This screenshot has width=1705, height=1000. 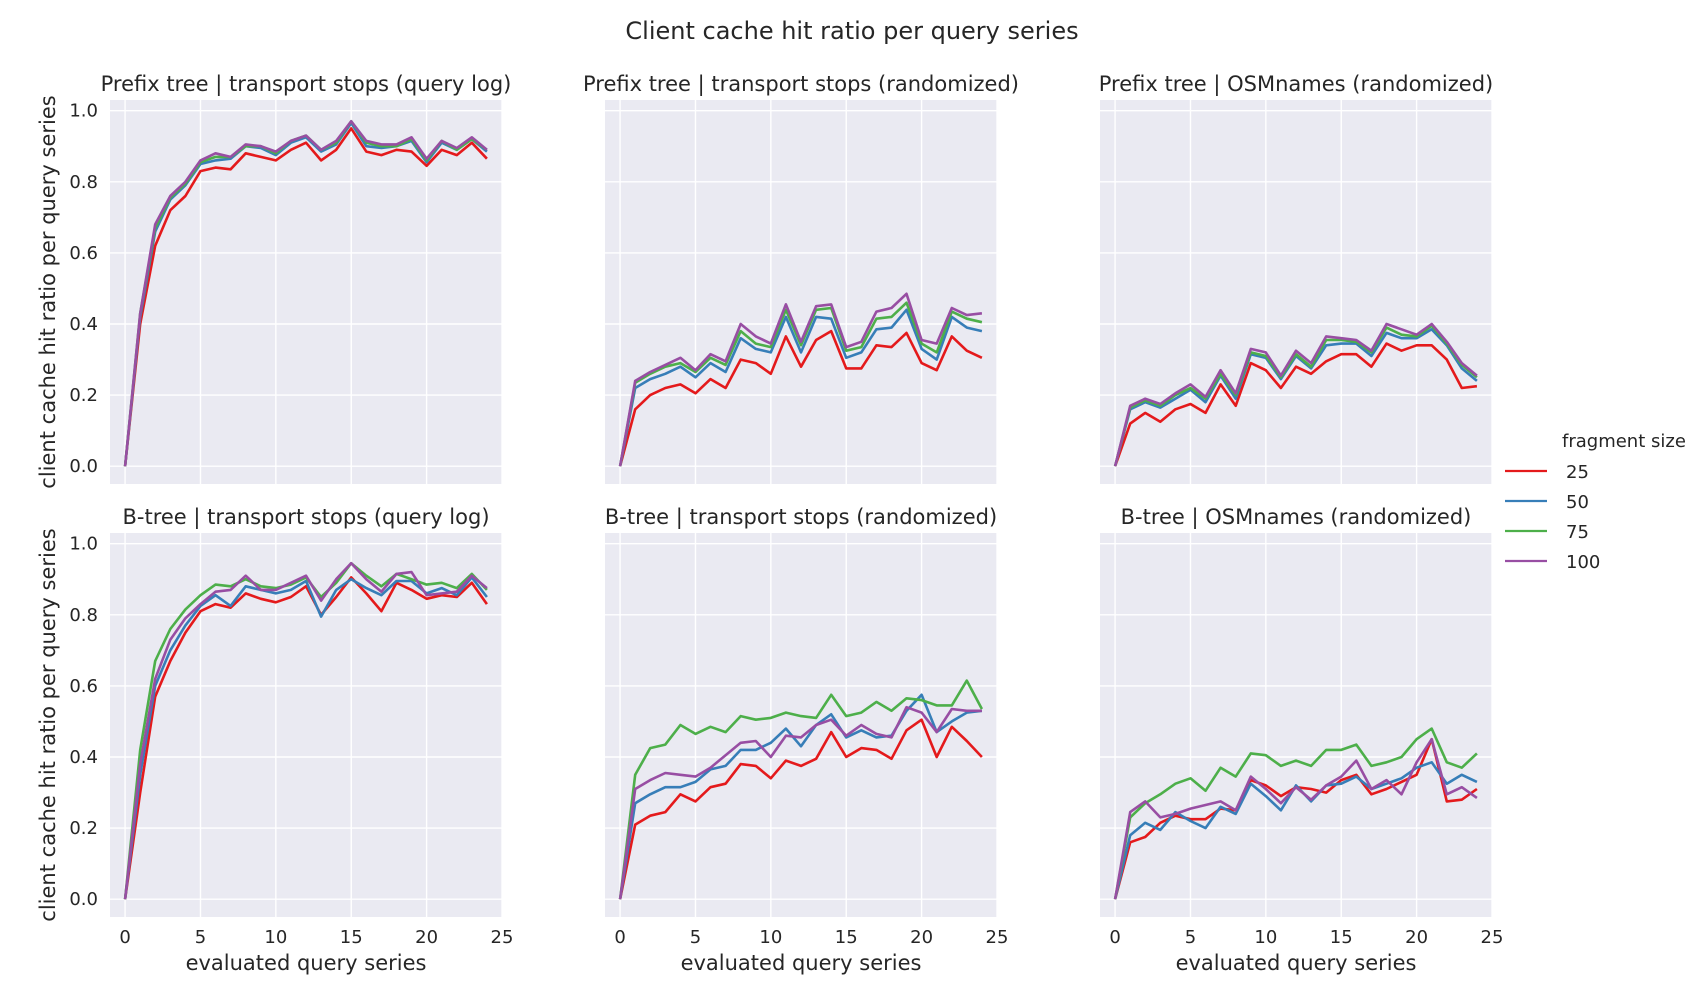 What do you see at coordinates (1547, 502) in the screenshot?
I see `legend-entry: 50` at bounding box center [1547, 502].